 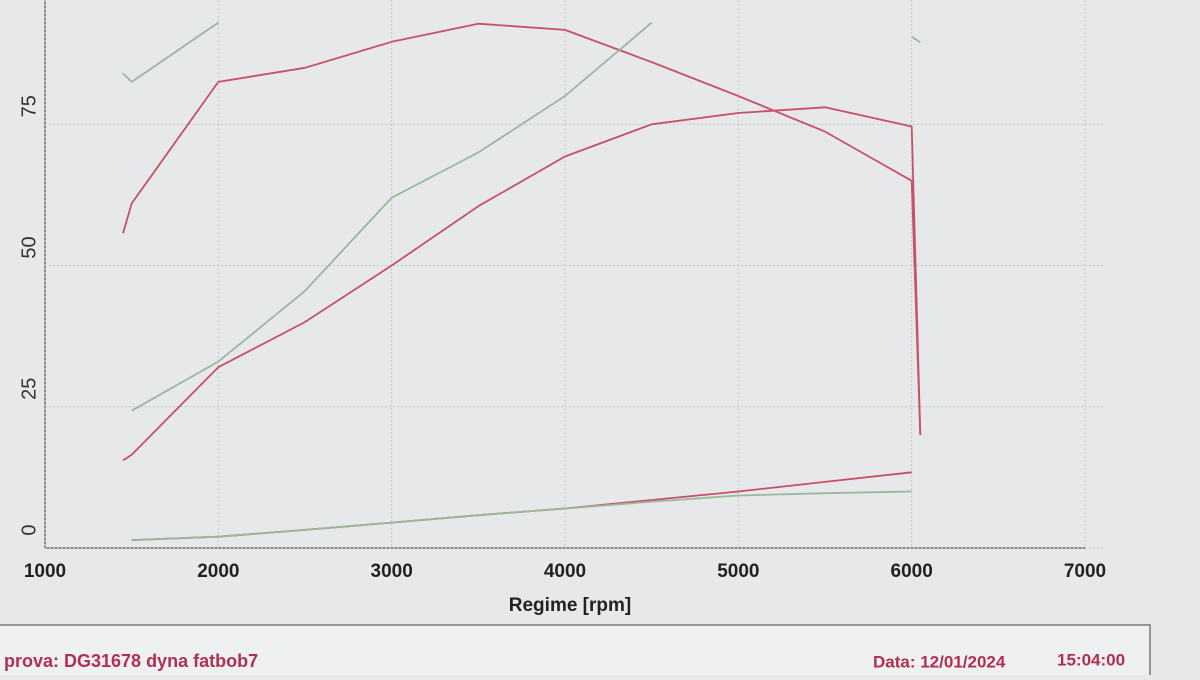 What do you see at coordinates (1085, 571) in the screenshot?
I see `x-tick-label: 7000` at bounding box center [1085, 571].